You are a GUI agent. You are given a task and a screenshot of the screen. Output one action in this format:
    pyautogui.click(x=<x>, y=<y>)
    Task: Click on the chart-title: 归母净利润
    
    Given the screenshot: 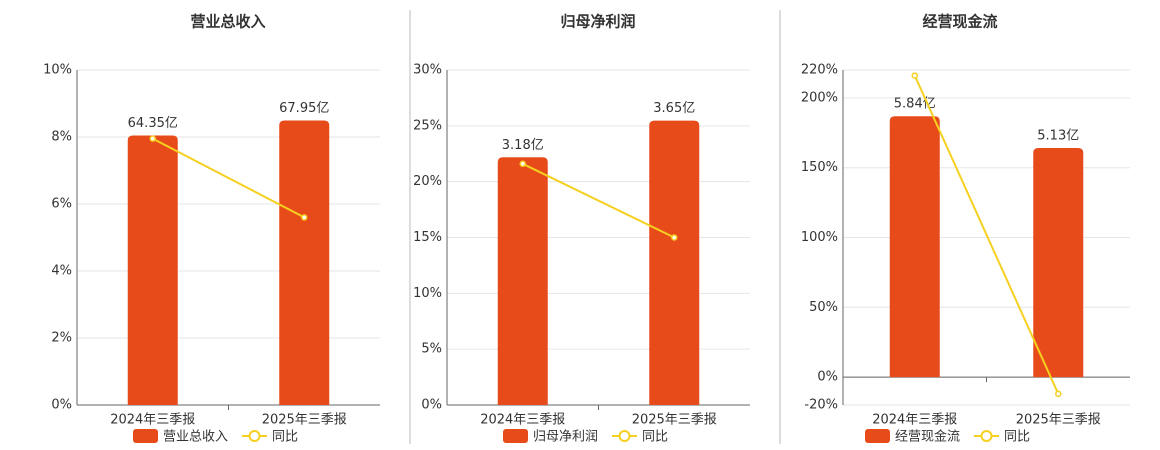 What is the action you would take?
    pyautogui.click(x=597, y=22)
    